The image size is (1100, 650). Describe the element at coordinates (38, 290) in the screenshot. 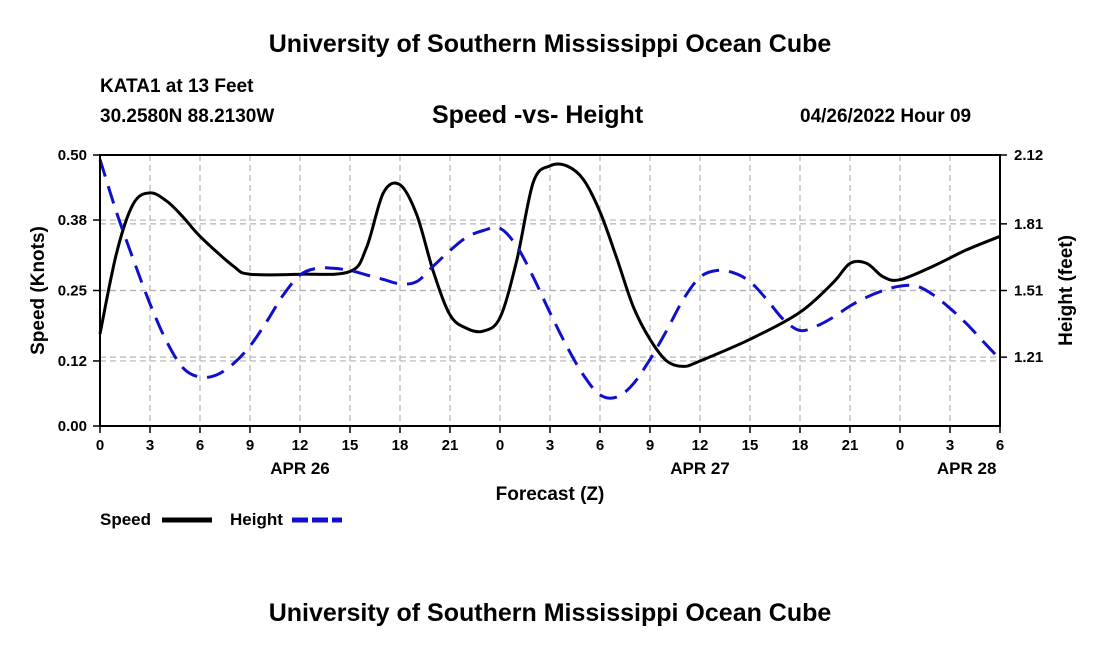

I see `y-axis-title: Speed (Knots)` at that location.